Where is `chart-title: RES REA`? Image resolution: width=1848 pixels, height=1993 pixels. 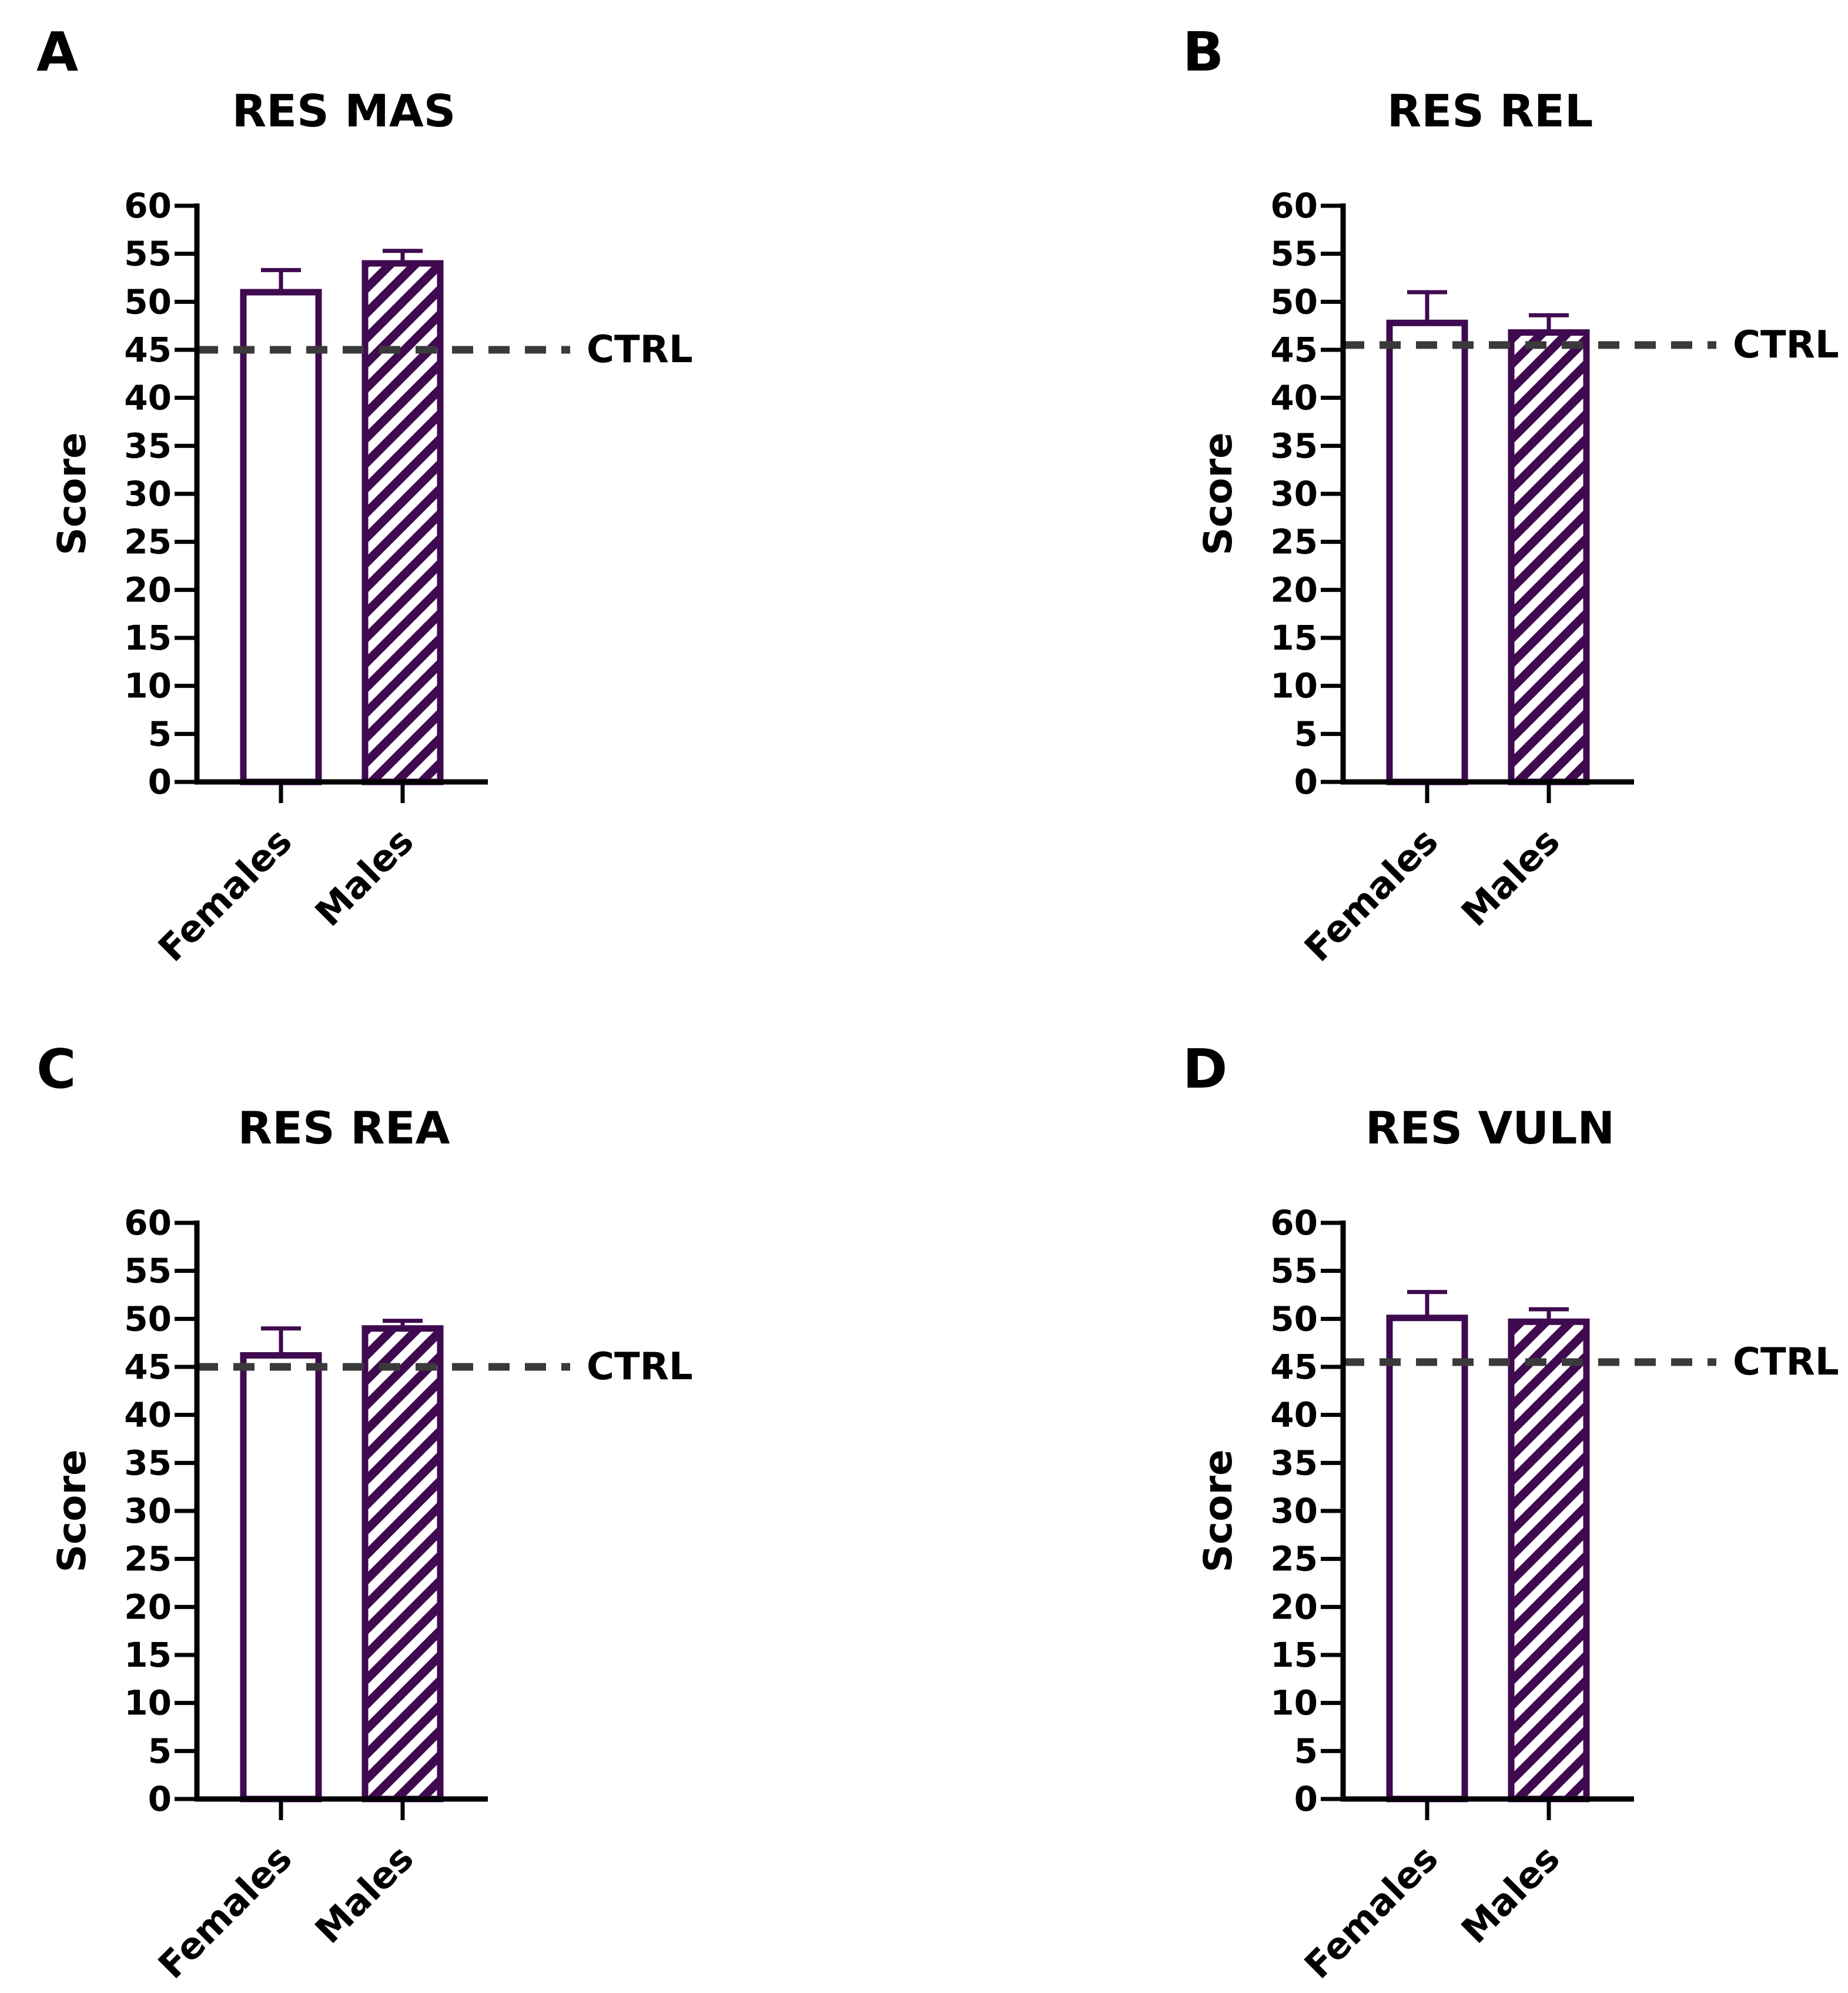
chart-title: RES REA is located at coordinates (344, 1128).